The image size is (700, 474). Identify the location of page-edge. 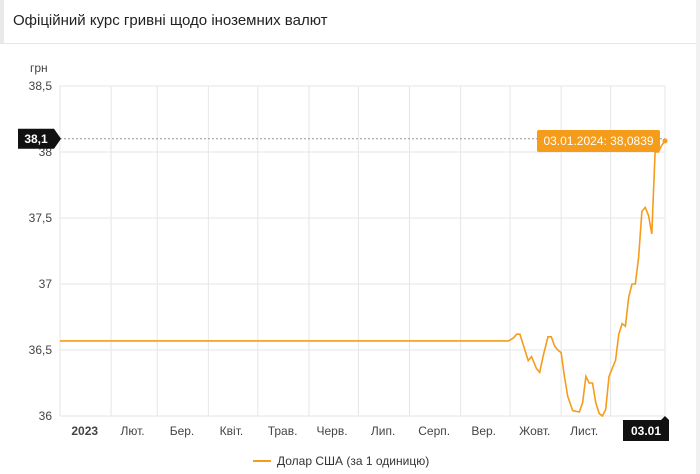
(698, 237).